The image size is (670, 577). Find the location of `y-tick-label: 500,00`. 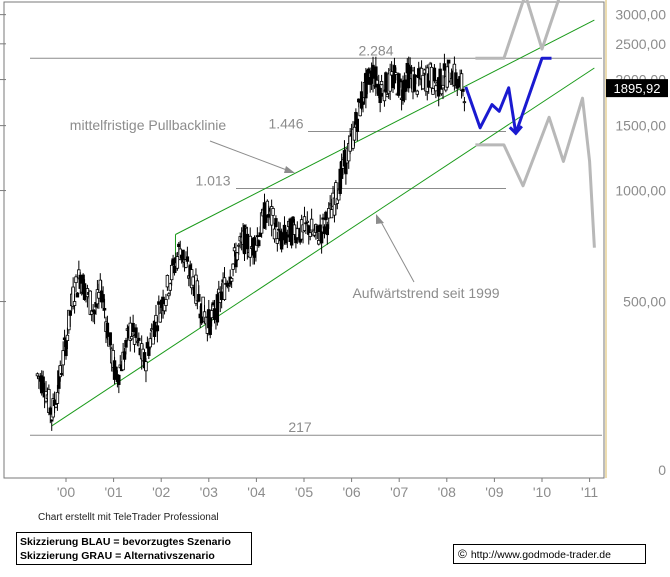

y-tick-label: 500,00 is located at coordinates (644, 302).